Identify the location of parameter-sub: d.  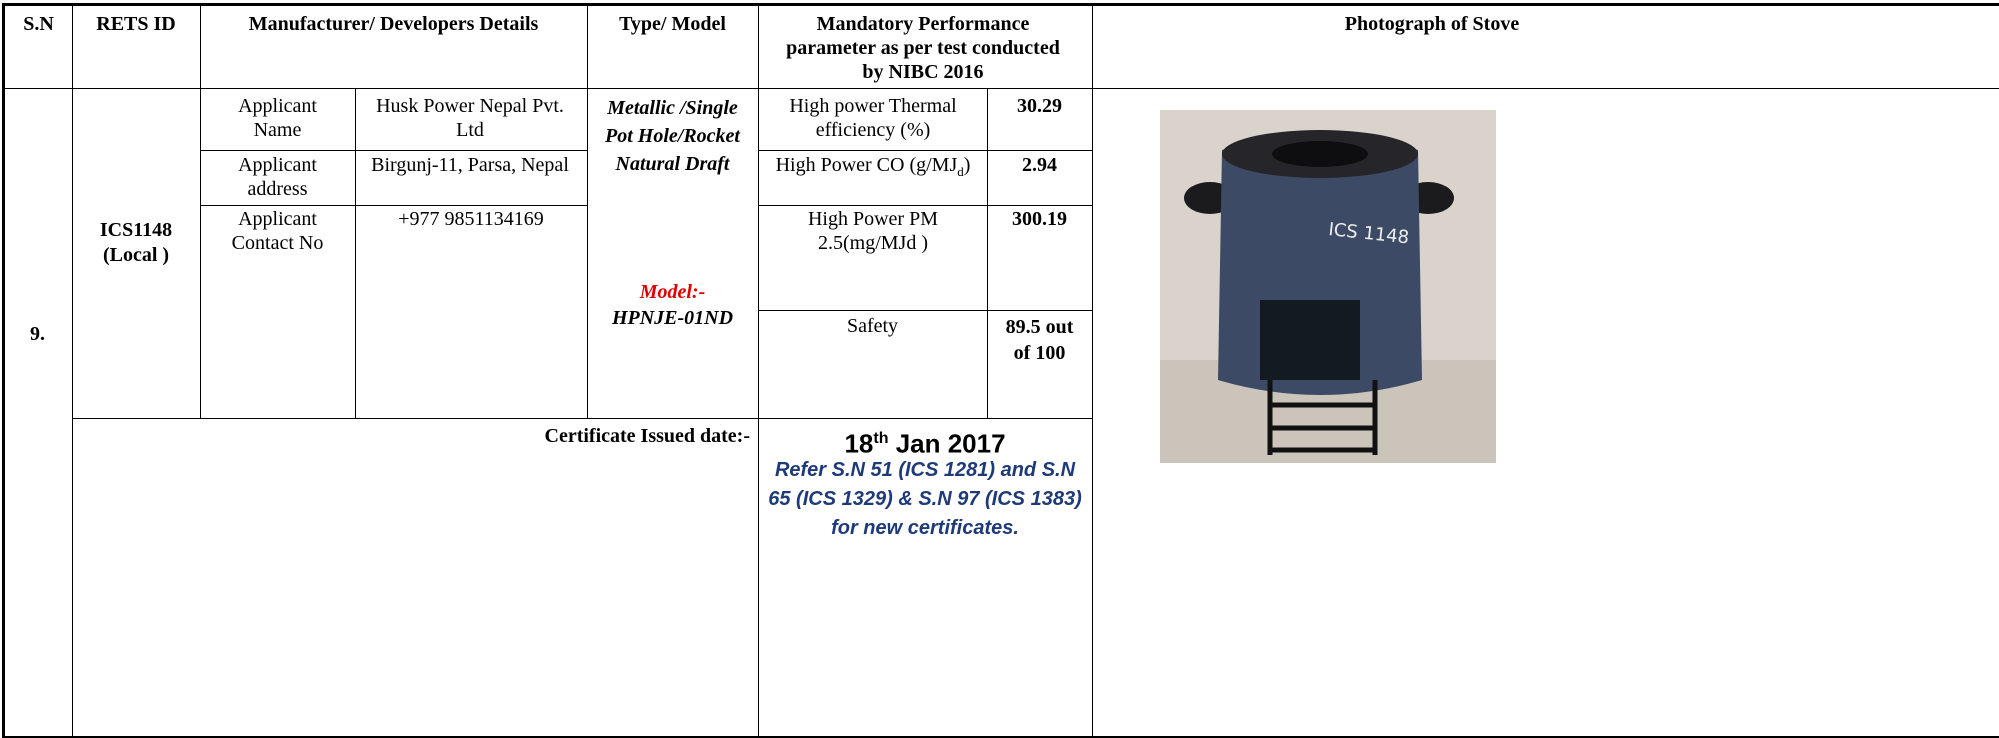
(960, 171).